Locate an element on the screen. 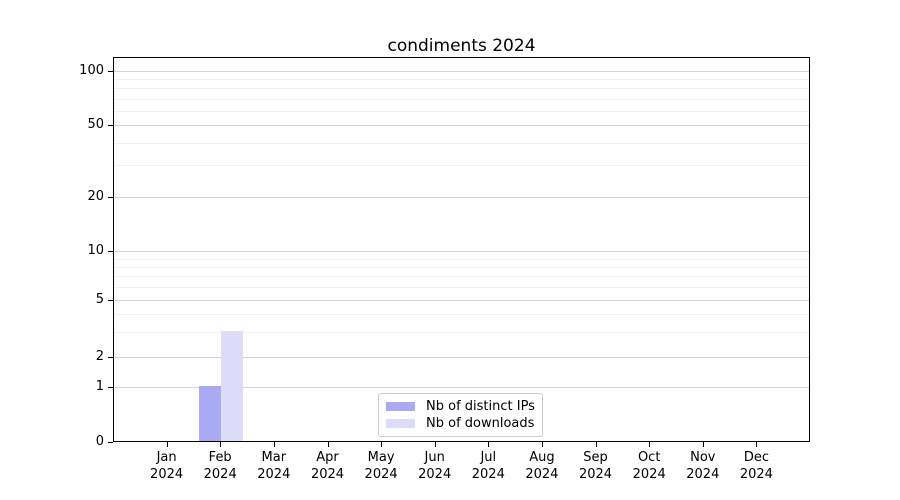 Image resolution: width=900 pixels, height=500 pixels. x-tick-mark-may is located at coordinates (382, 444).